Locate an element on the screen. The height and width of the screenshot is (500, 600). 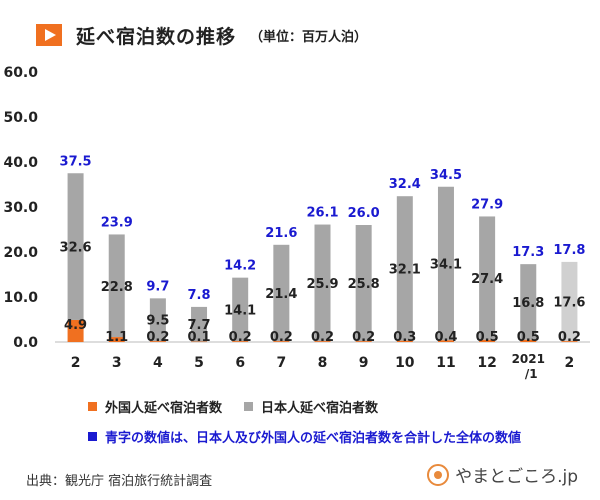
legend-swatch-japanese is located at coordinates (249, 406).